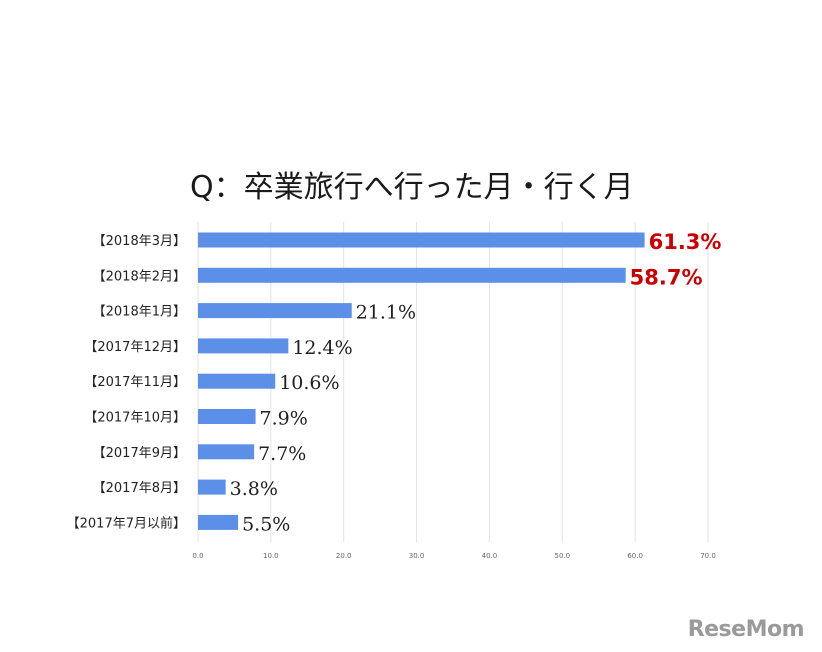 Image resolution: width=822 pixels, height=652 pixels. What do you see at coordinates (139, 488) in the screenshot?
I see `category-label: 【2017年8月】` at bounding box center [139, 488].